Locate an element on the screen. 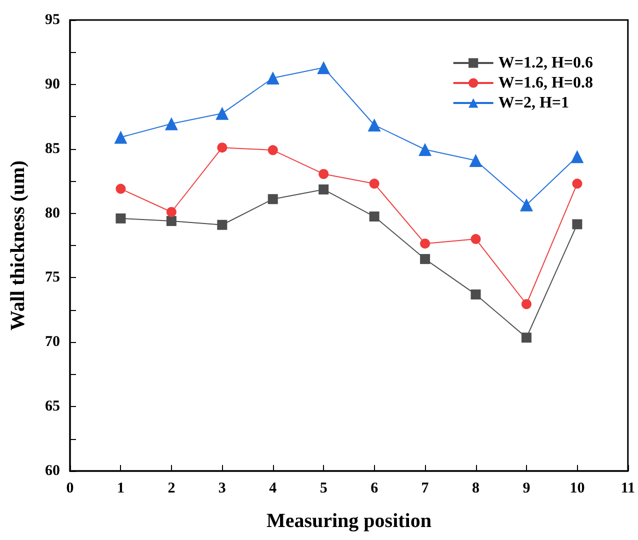 This screenshot has height=540, width=638. x-tick-label: 7 is located at coordinates (425, 488).